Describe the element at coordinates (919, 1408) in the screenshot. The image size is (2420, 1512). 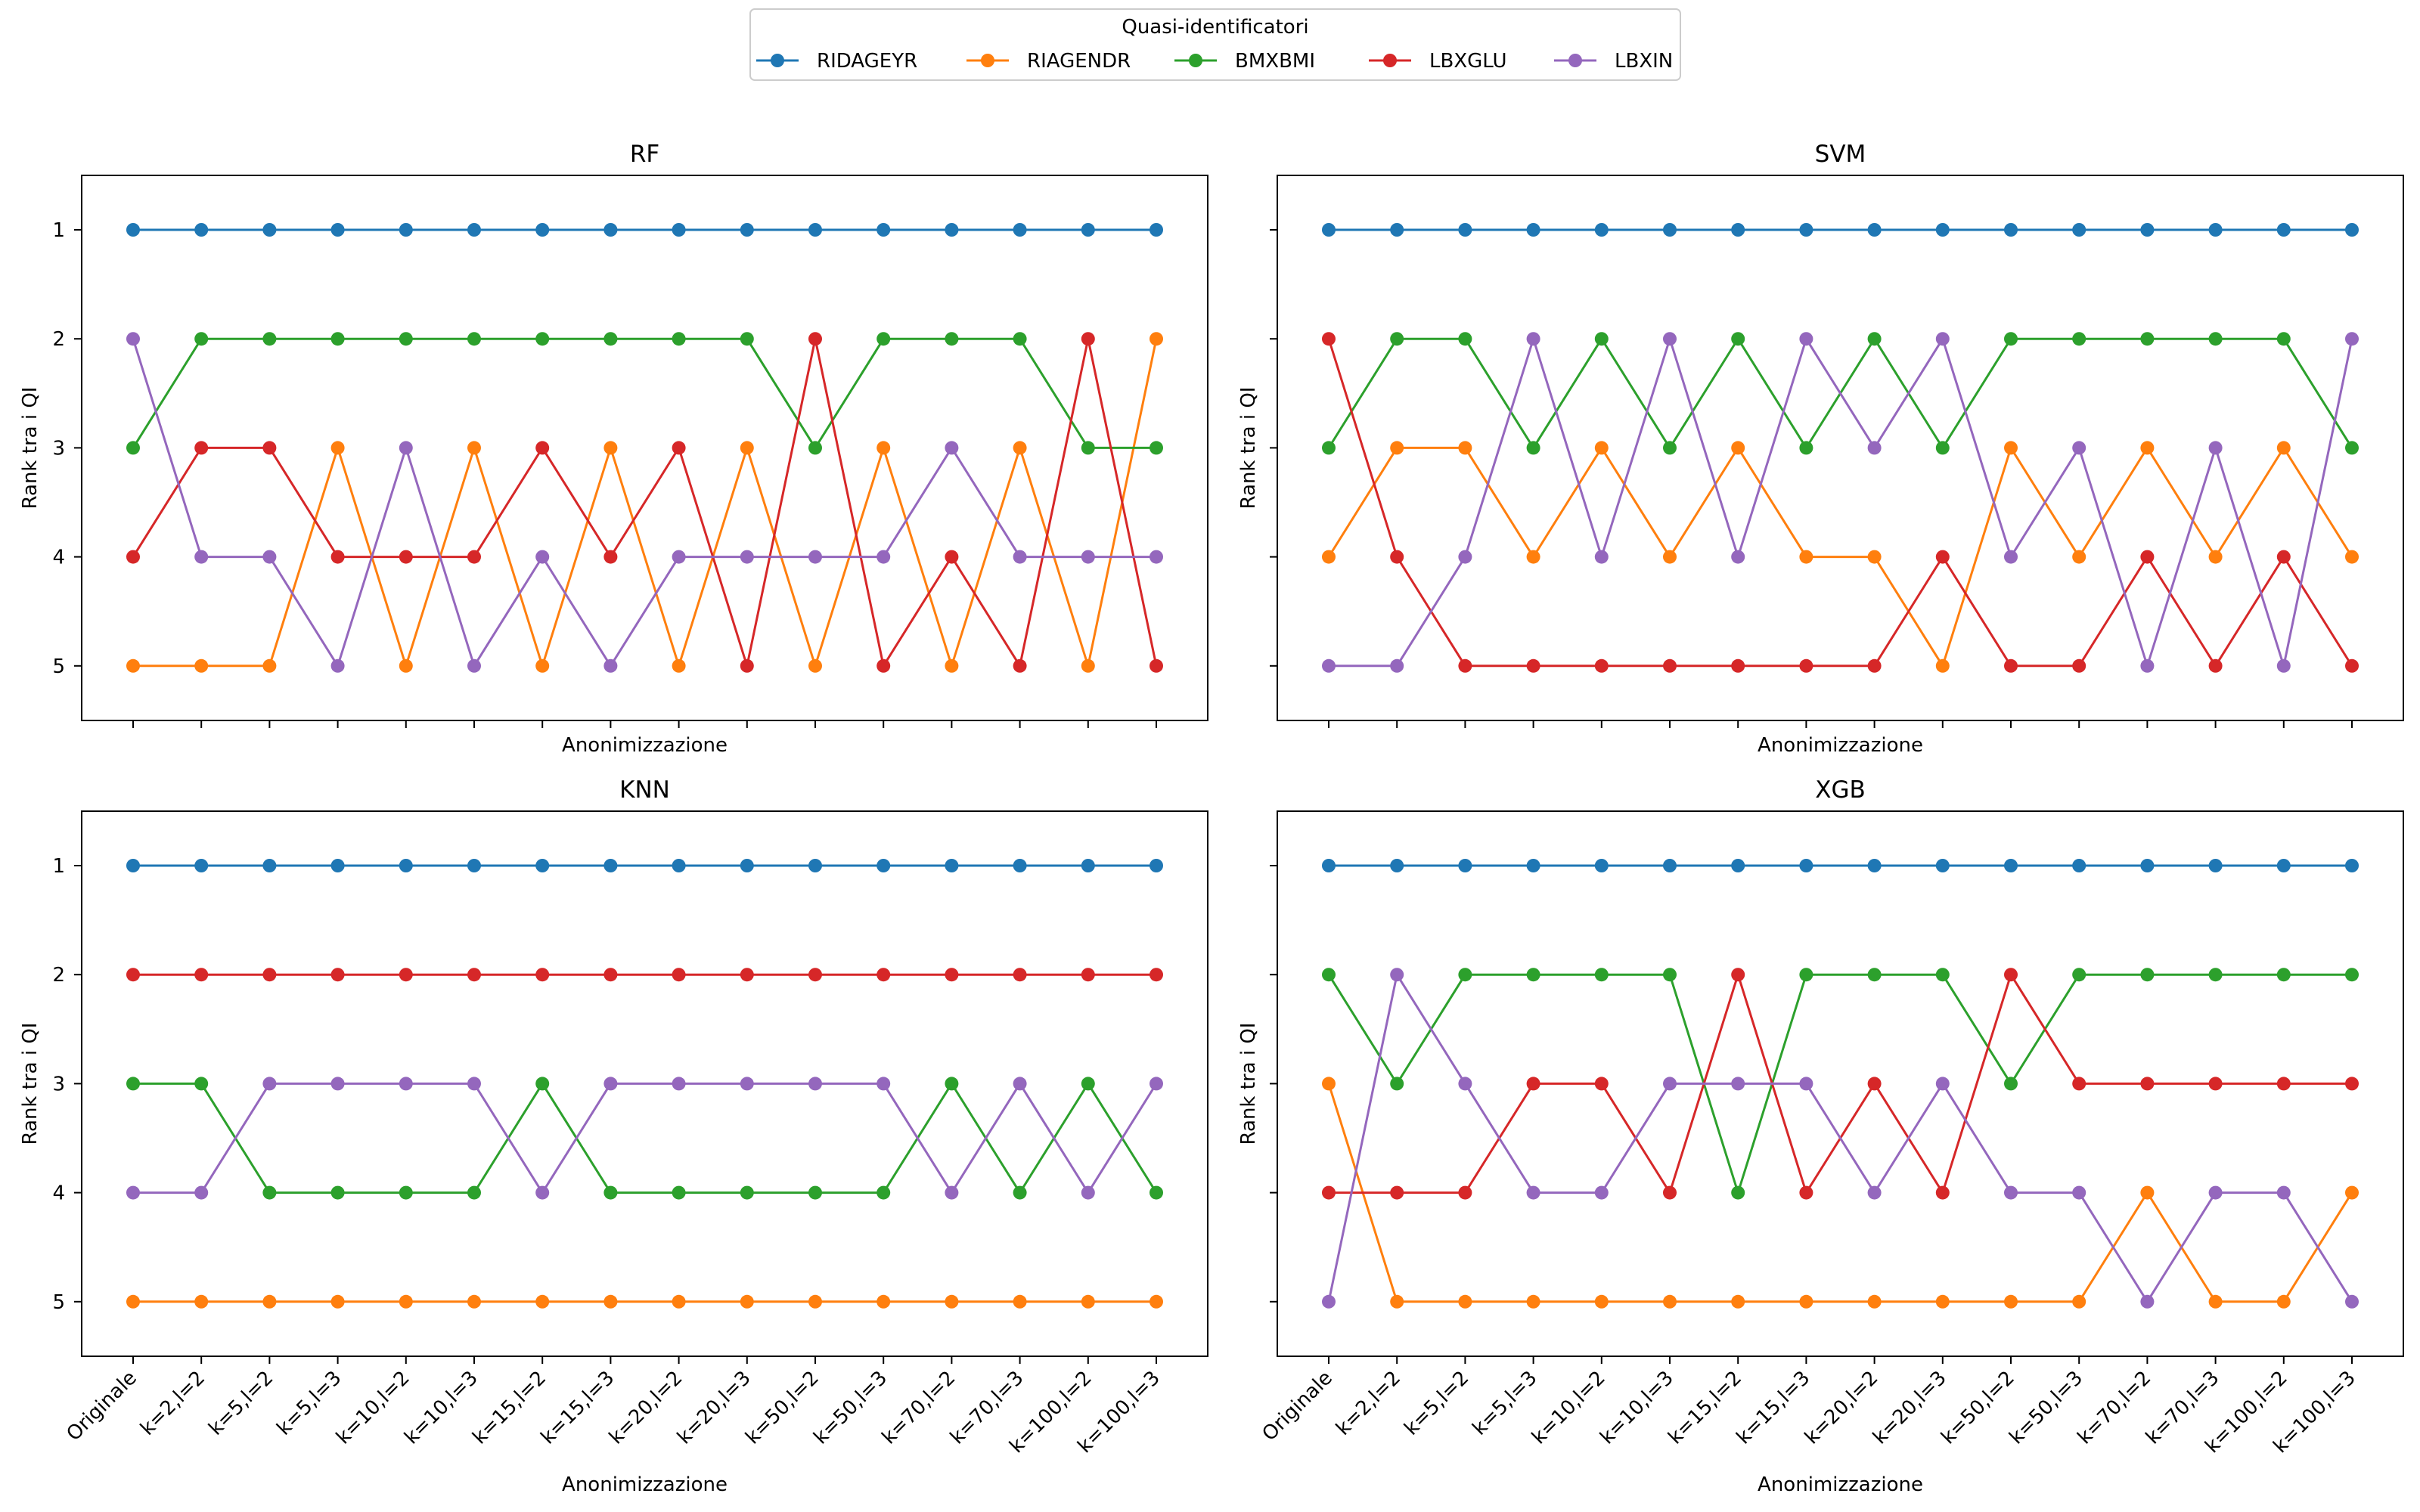
I see `x-tick-label: k=70,l=2` at that location.